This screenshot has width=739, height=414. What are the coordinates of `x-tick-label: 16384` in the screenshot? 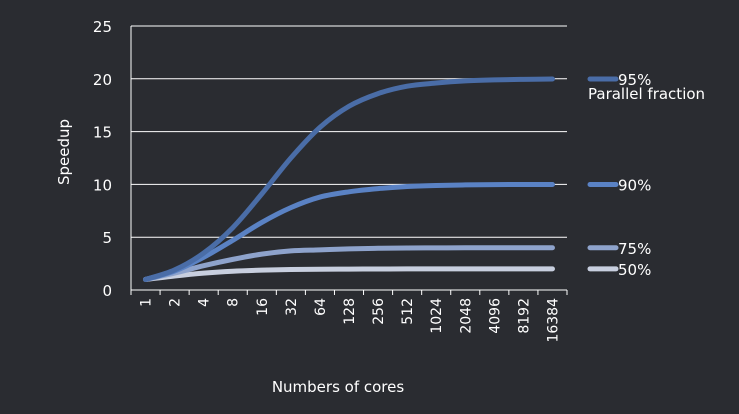 It's located at (553, 320).